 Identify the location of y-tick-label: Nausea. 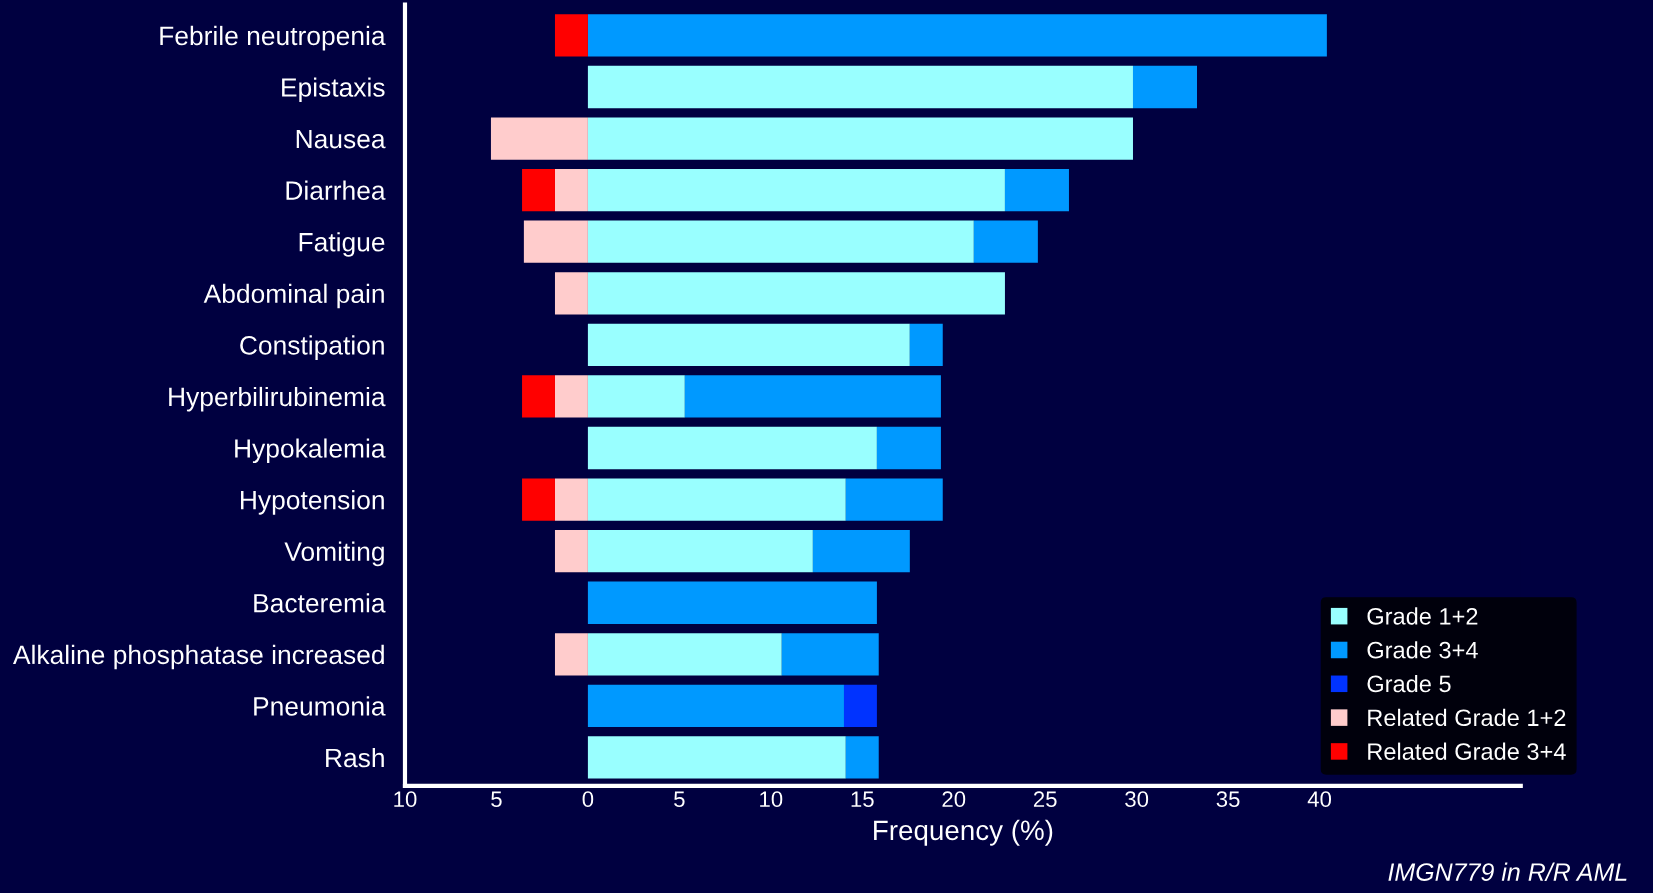
(341, 139).